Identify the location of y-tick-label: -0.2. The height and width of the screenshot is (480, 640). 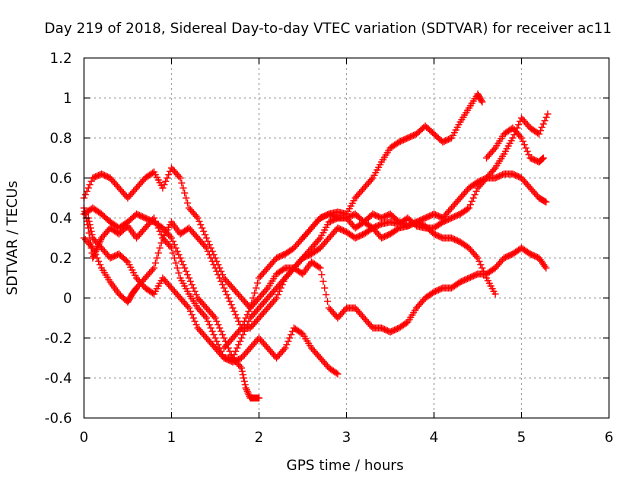
(58, 339).